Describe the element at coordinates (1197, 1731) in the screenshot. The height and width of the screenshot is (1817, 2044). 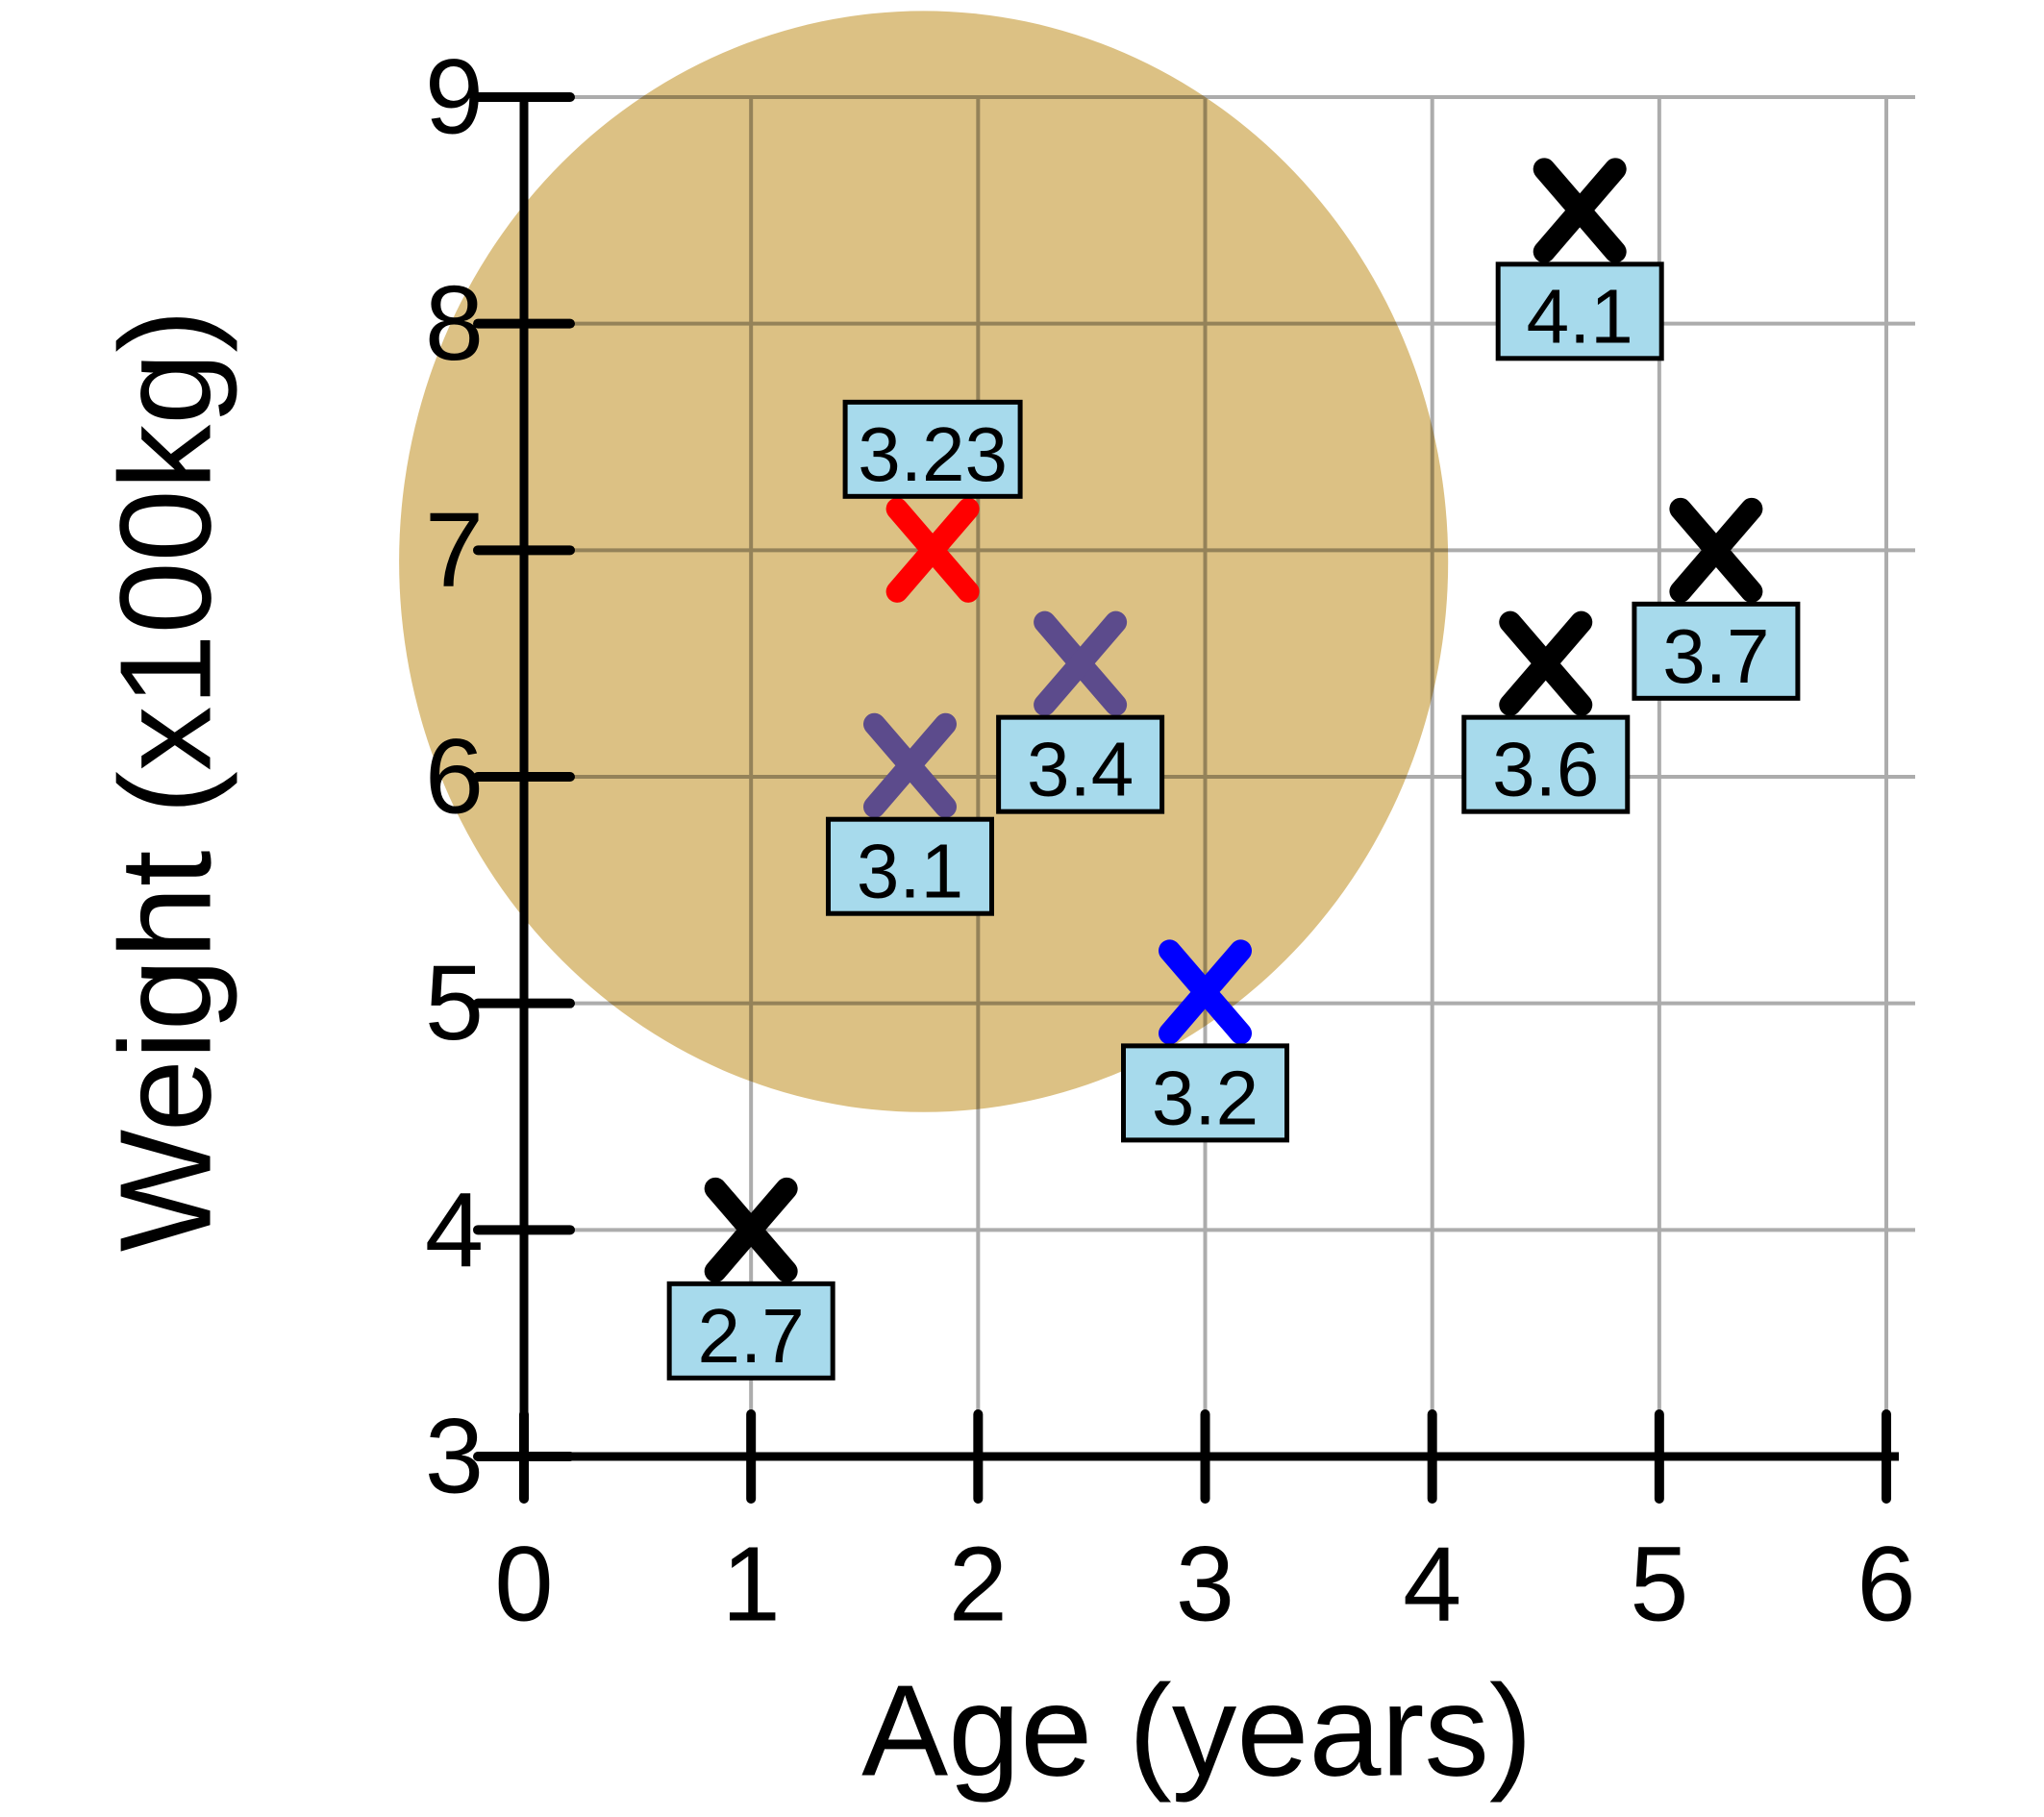
I see `x-axis-title: Age (years)` at that location.